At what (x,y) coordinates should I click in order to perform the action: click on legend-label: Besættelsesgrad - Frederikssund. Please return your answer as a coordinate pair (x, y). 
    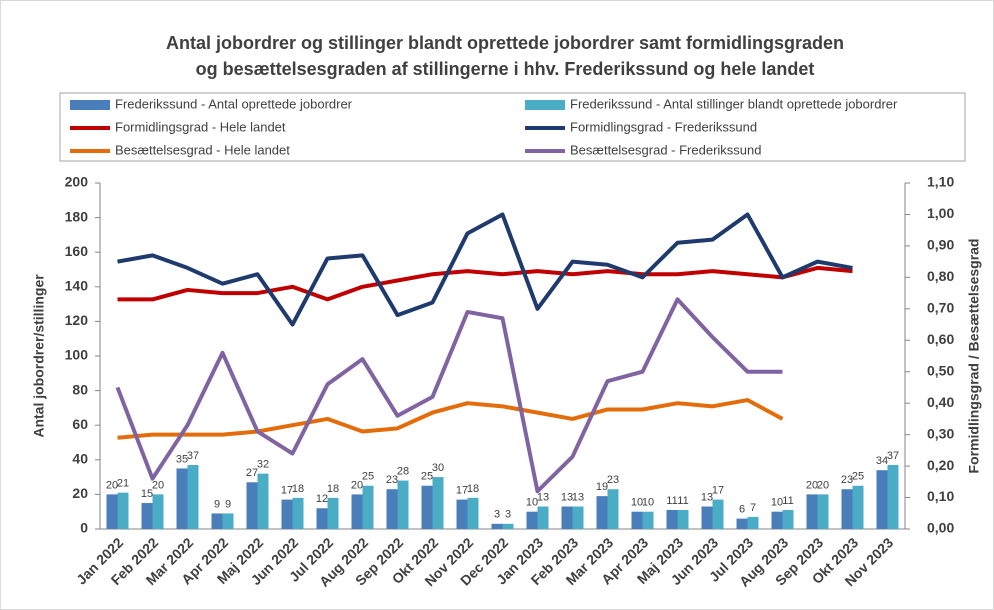
    Looking at the image, I should click on (665, 149).